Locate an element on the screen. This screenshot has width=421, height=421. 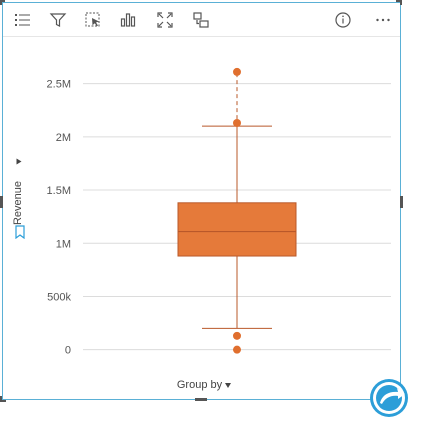
iqr-box is located at coordinates (237, 229).